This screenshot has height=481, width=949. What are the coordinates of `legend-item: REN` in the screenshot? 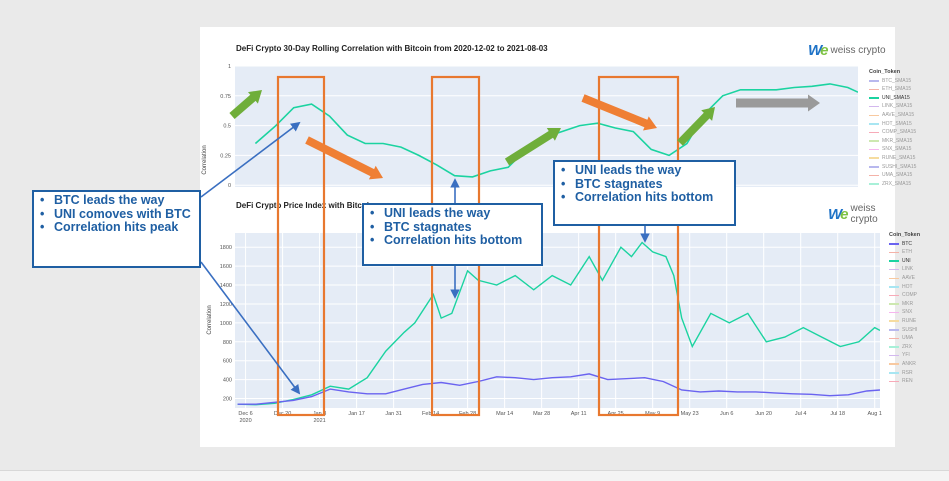 It's located at (904, 381).